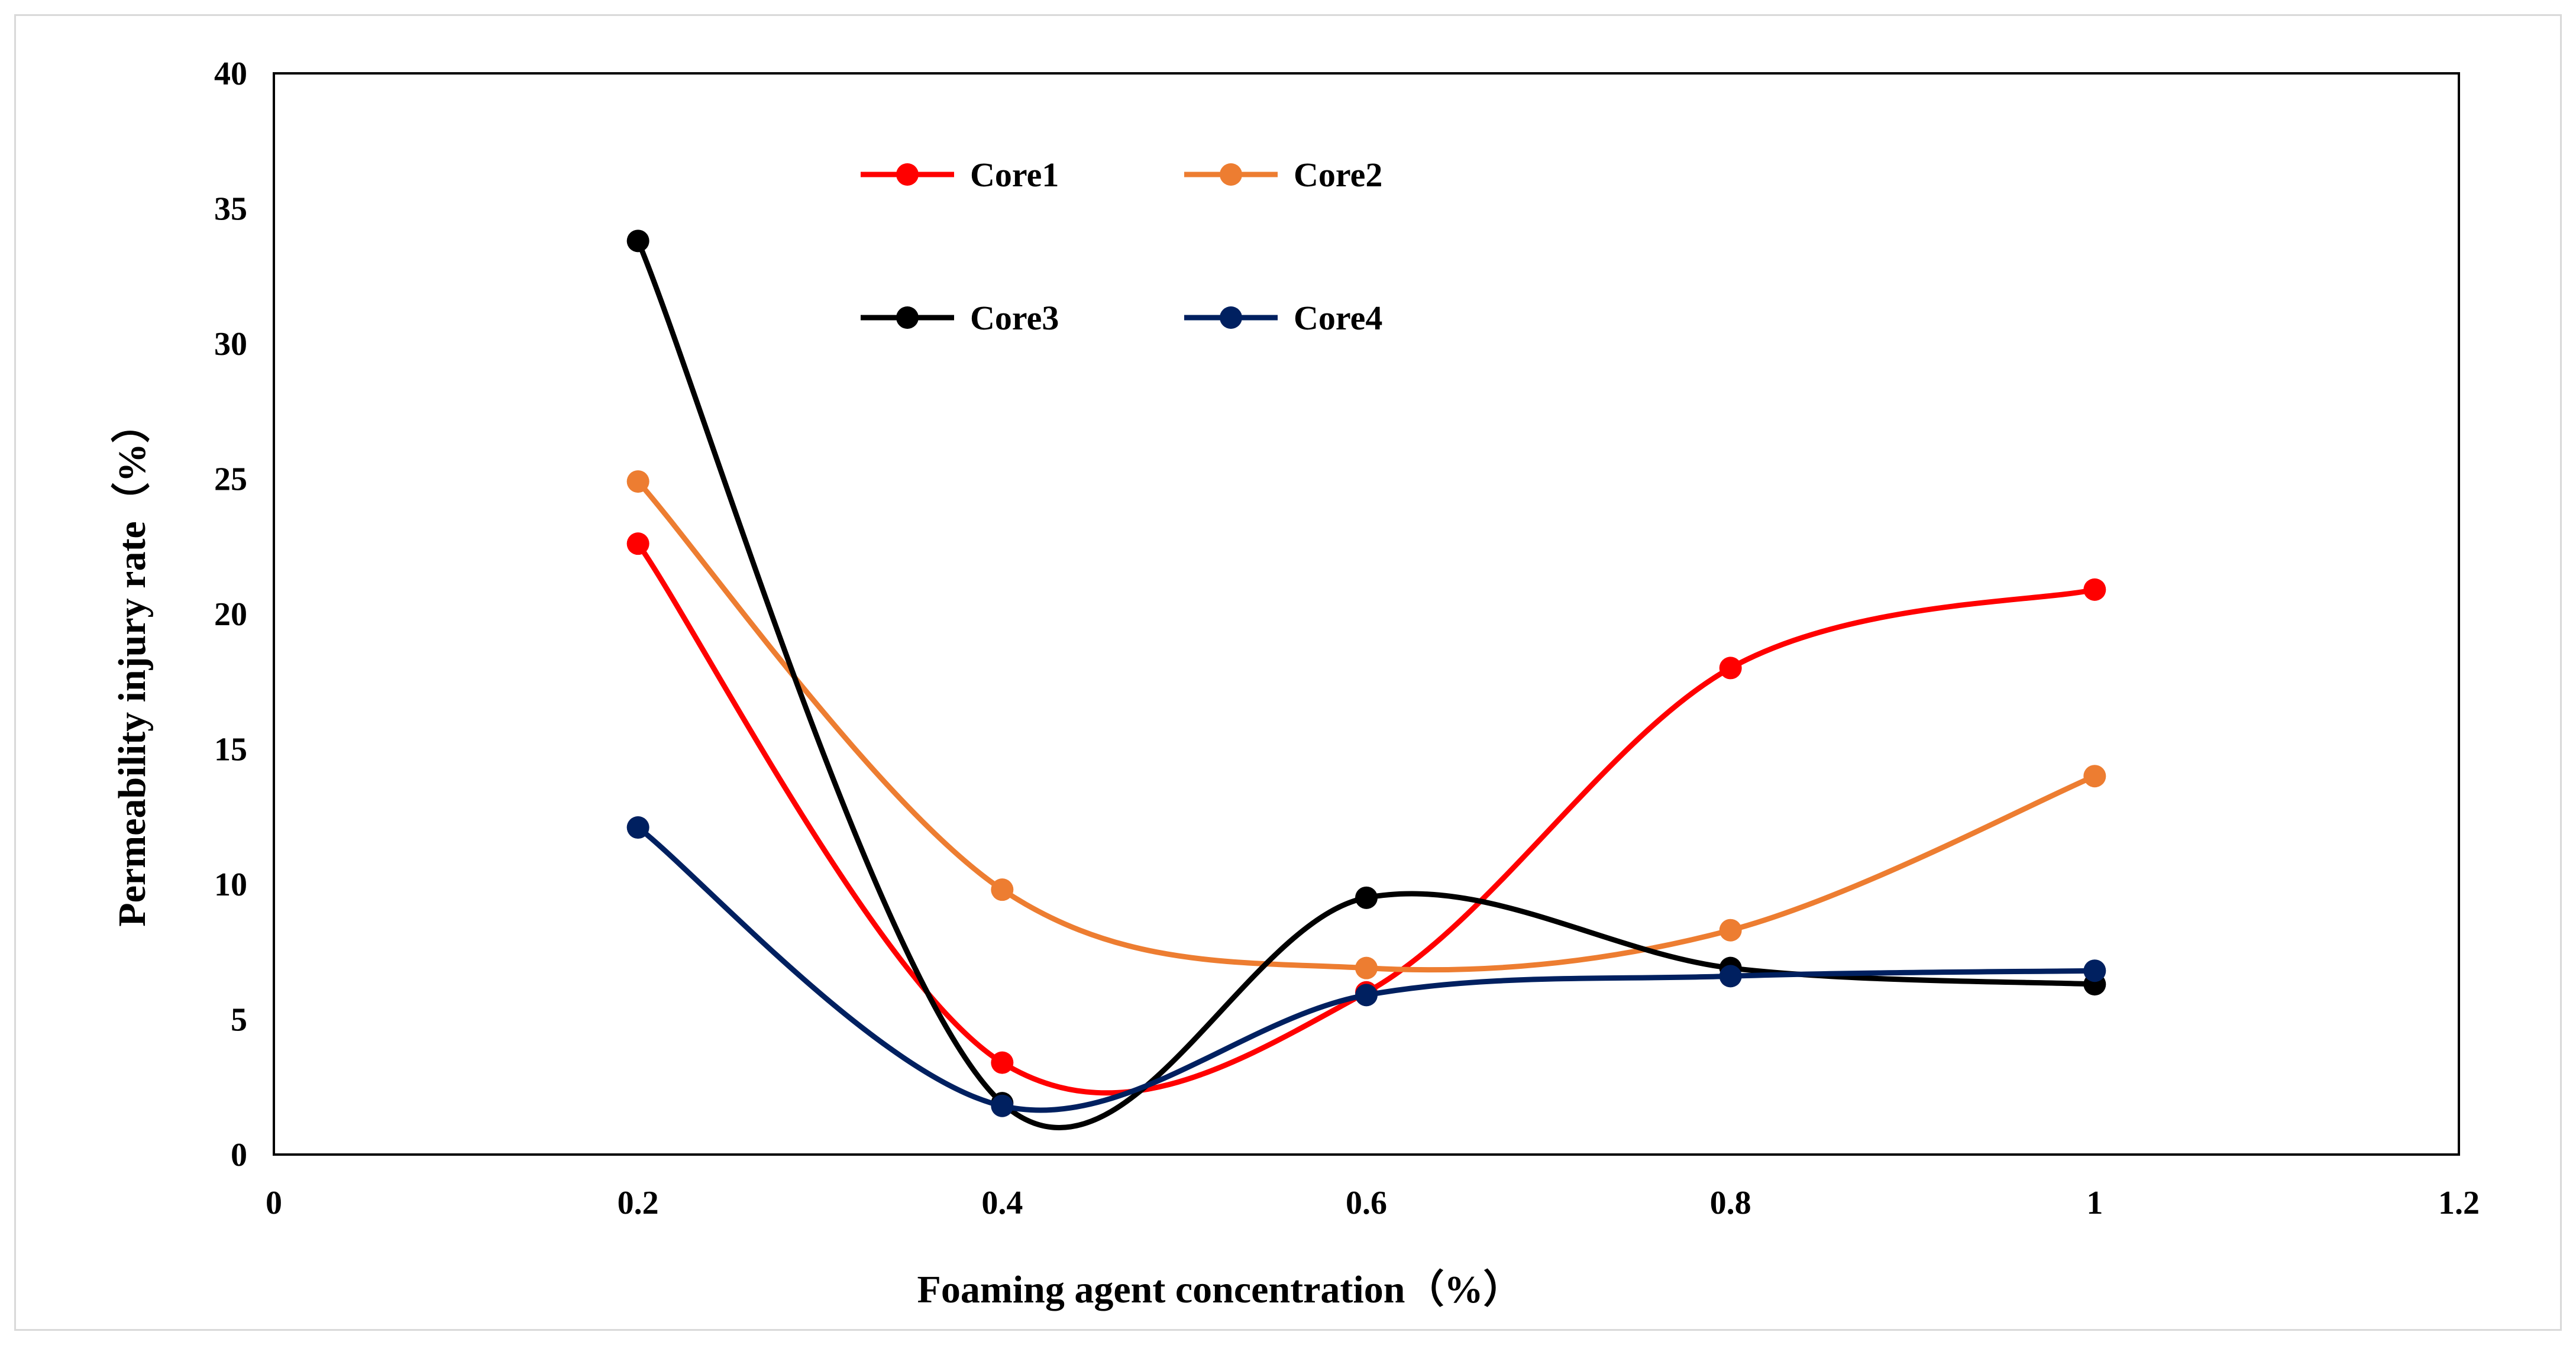 Image resolution: width=2576 pixels, height=1345 pixels. I want to click on y-tick-label: 5, so click(239, 1020).